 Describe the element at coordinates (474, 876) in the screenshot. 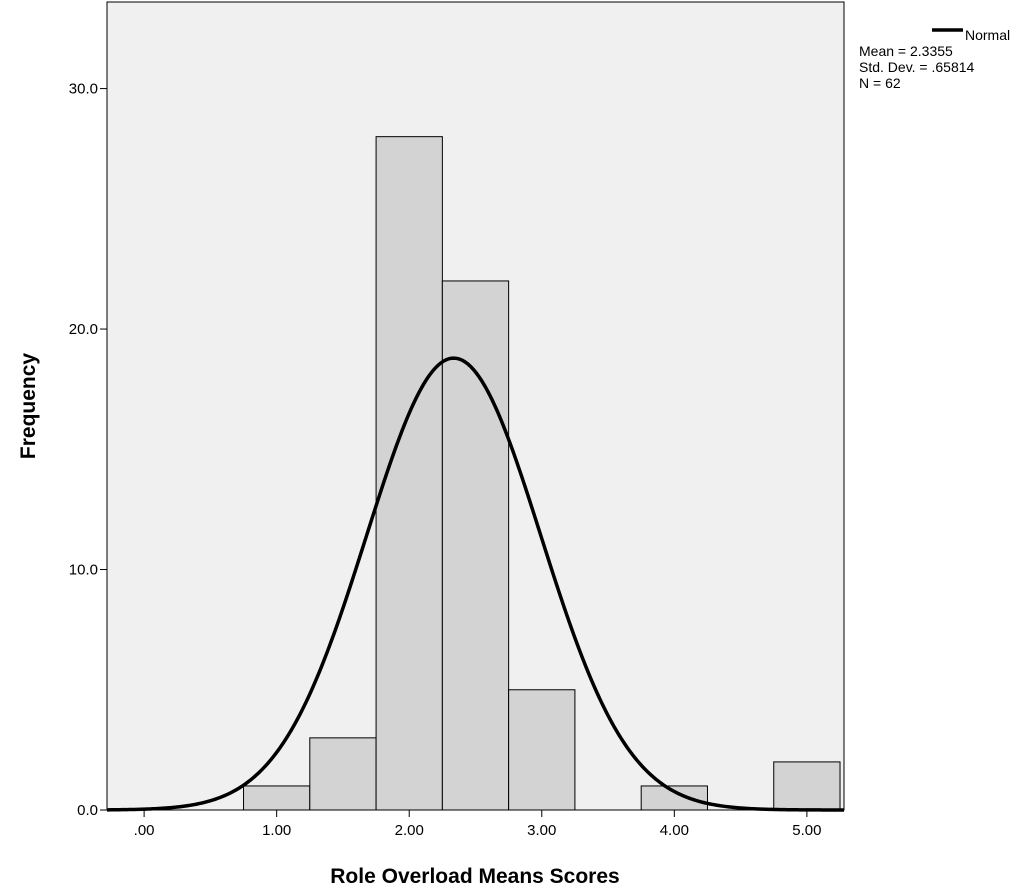

I see `x-axis-title: Role Overload Means Scores` at that location.